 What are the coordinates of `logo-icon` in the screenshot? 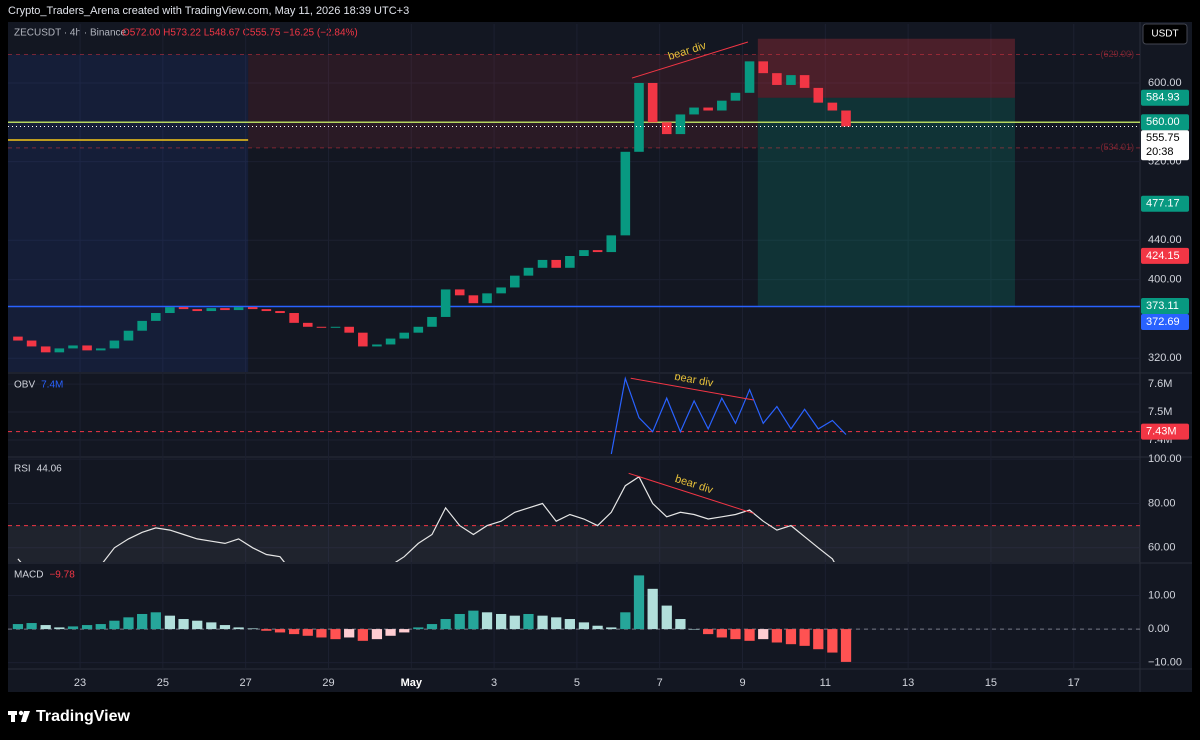 It's located at (19, 716).